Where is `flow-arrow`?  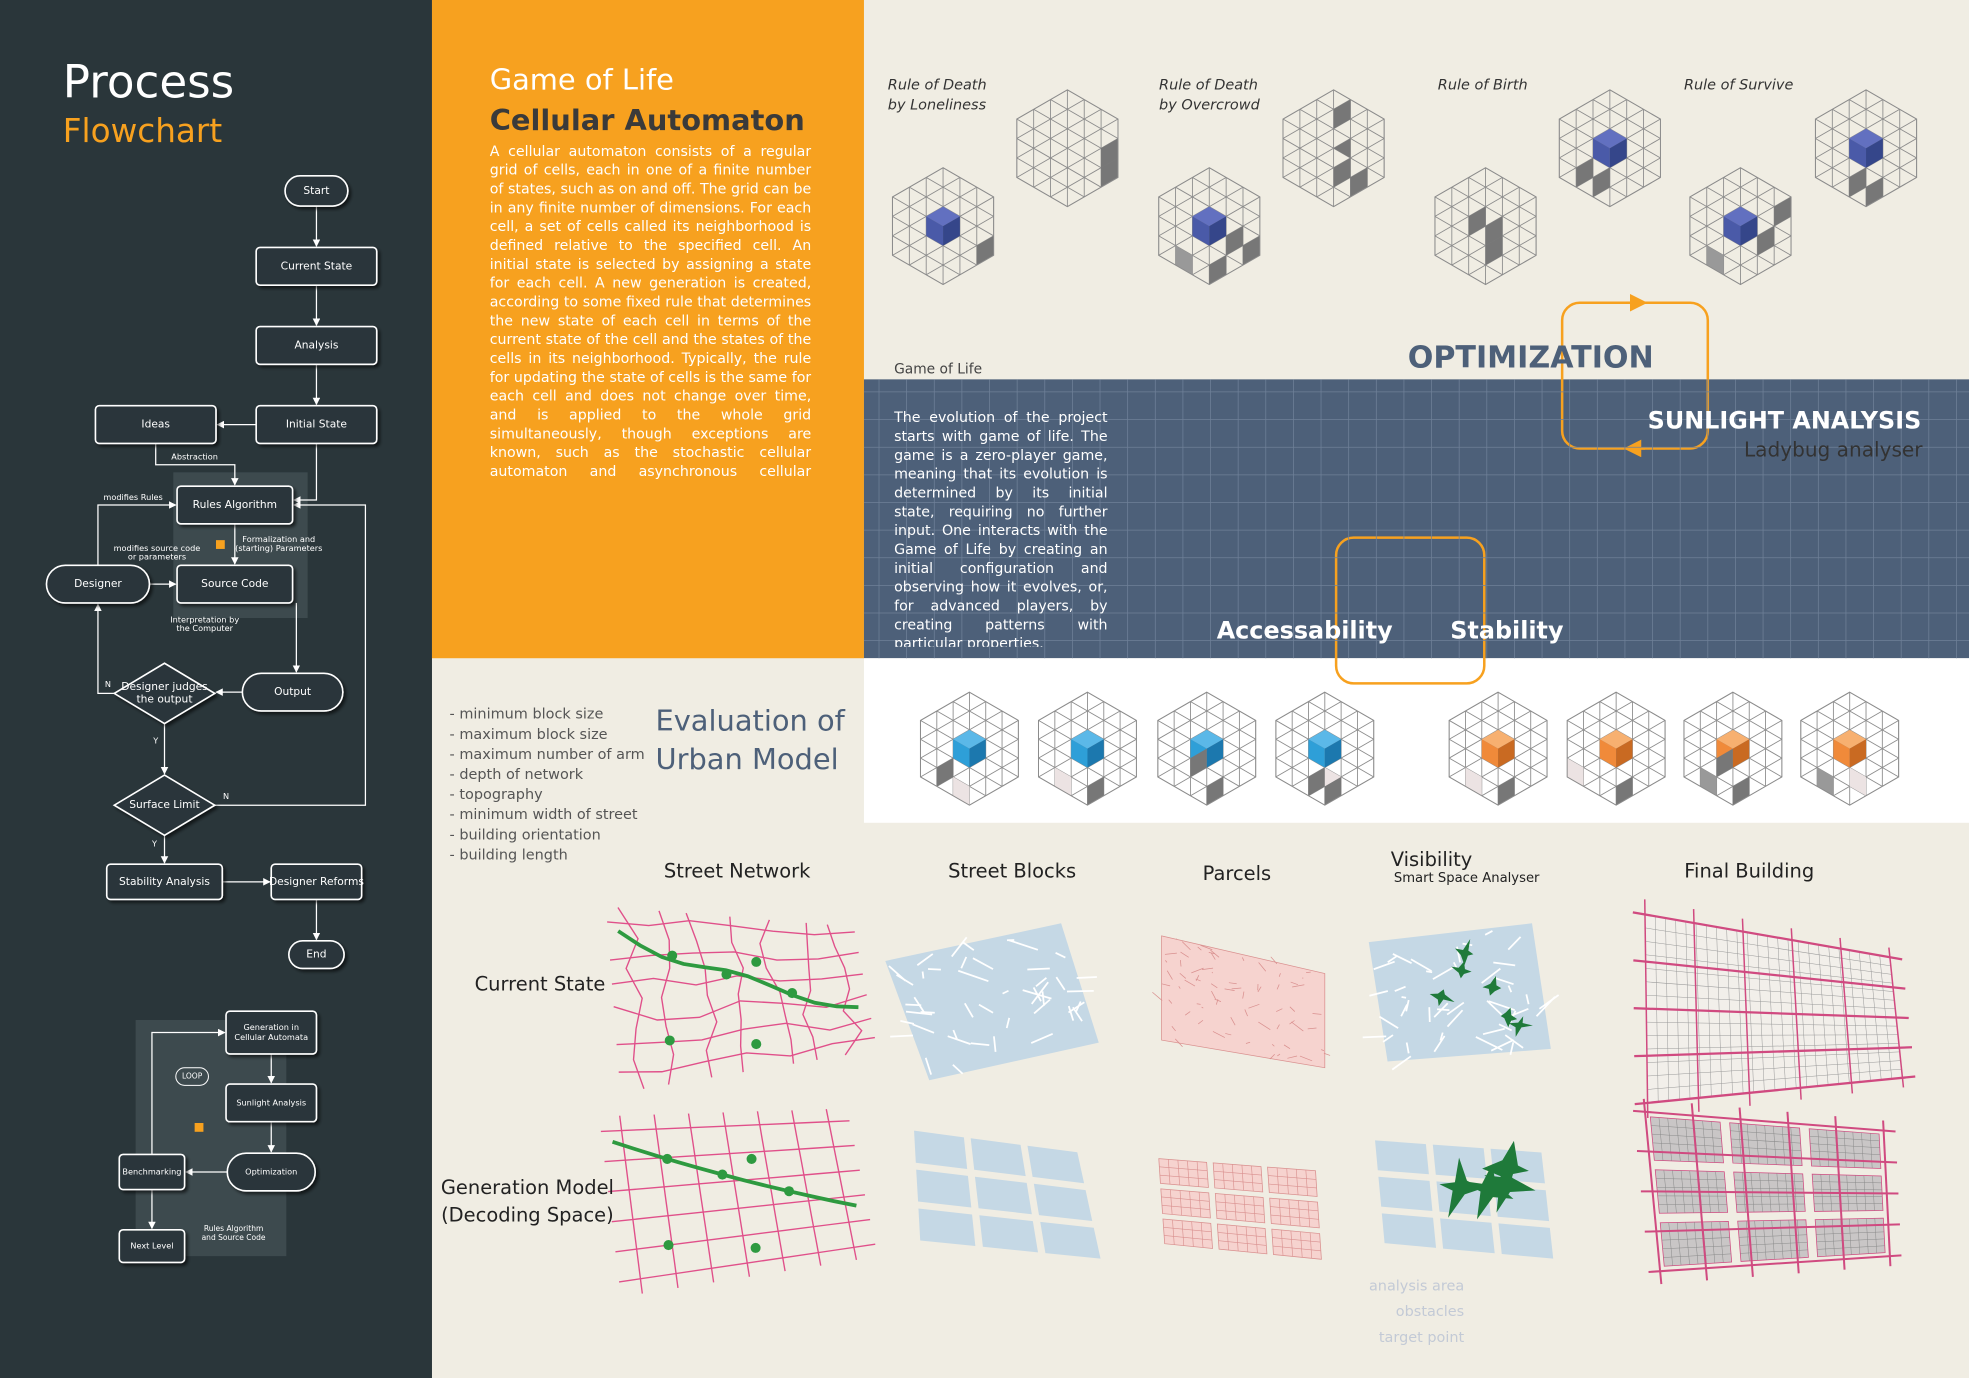
flow-arrow is located at coordinates (290, 653).